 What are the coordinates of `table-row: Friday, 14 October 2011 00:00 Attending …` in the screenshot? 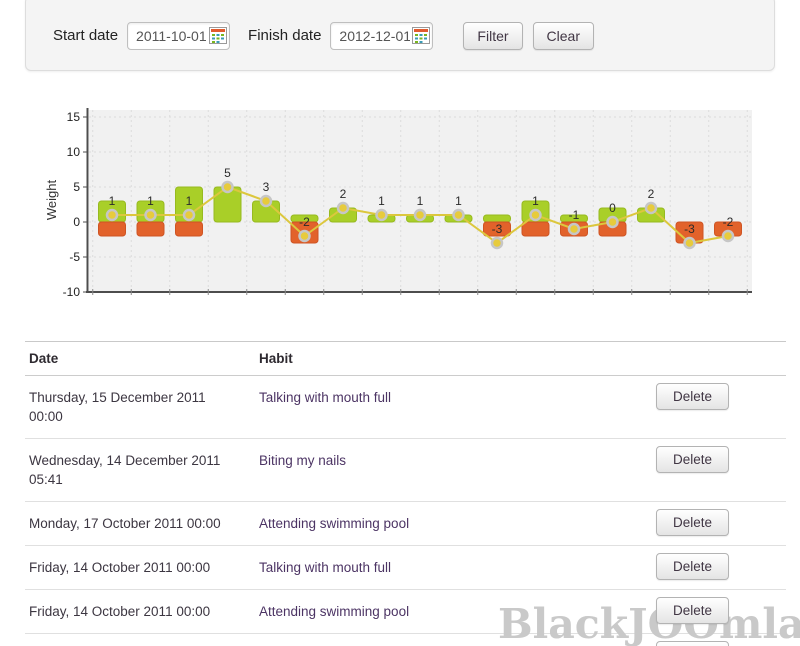 It's located at (405, 611).